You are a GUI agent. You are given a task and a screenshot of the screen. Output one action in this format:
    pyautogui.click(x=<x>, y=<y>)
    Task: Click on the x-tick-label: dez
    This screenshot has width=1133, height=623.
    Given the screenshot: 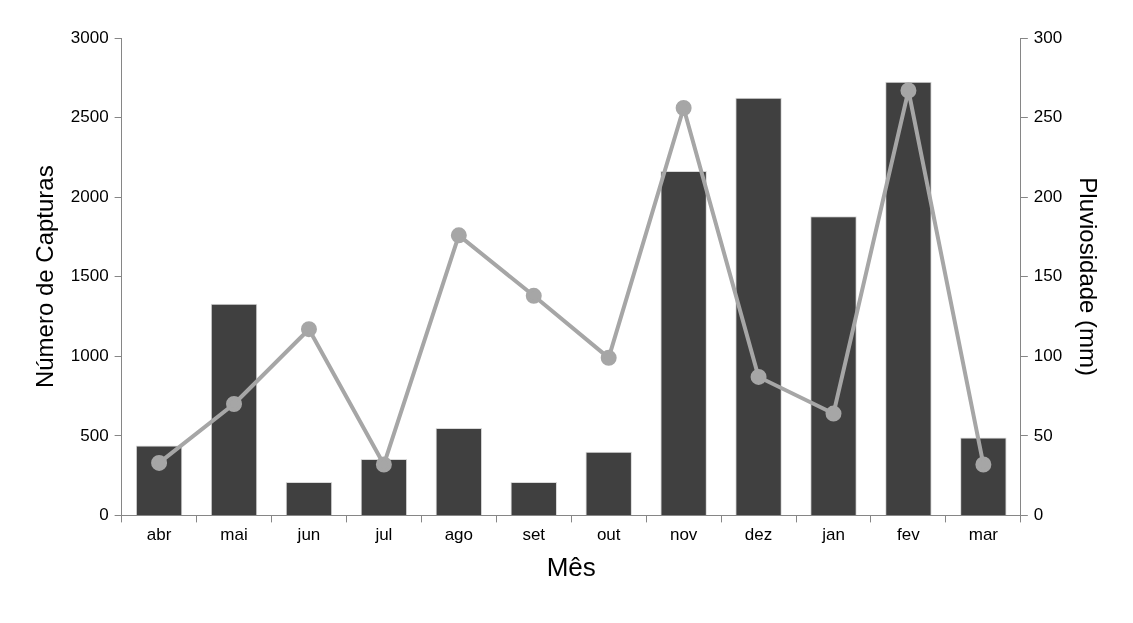 What is the action you would take?
    pyautogui.click(x=758, y=535)
    